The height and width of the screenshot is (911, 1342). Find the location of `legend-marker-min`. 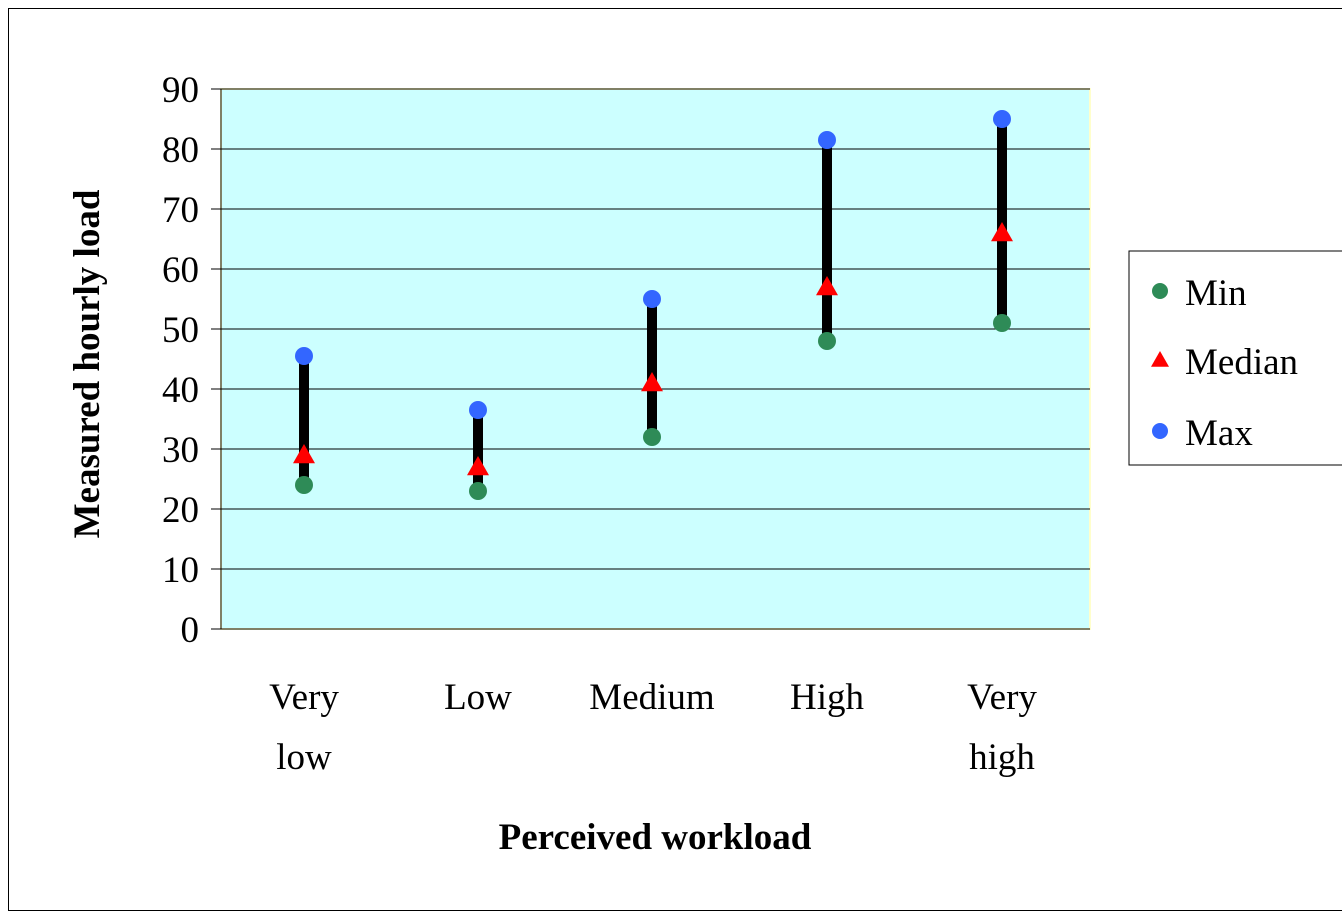

legend-marker-min is located at coordinates (1160, 291).